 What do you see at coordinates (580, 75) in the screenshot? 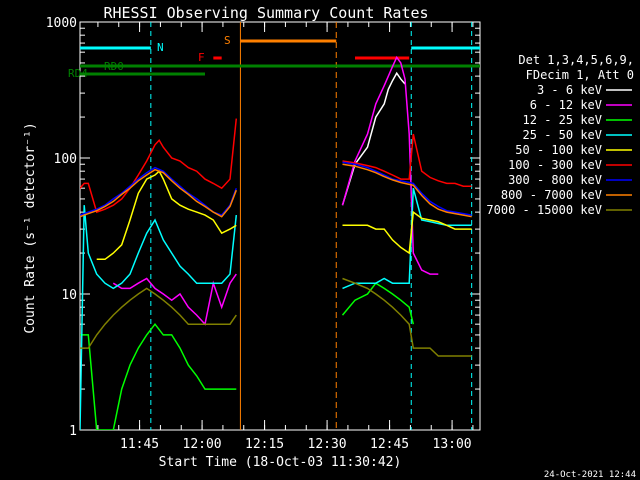
I see `legend-header: FDecim 1, Att 0` at bounding box center [580, 75].